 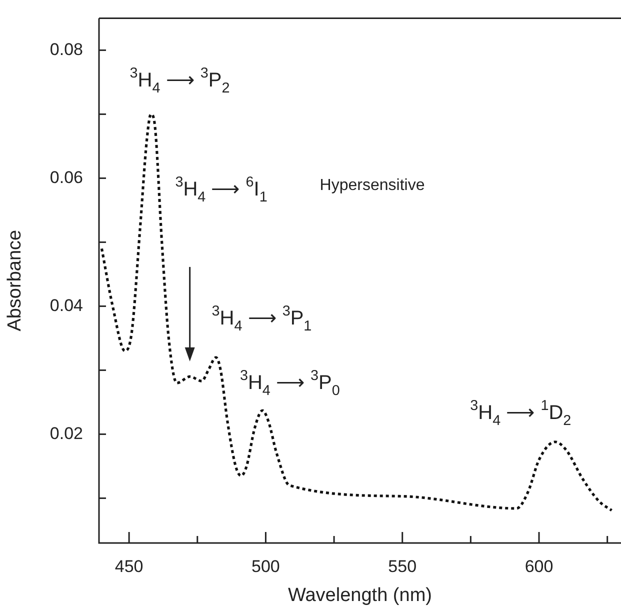 What do you see at coordinates (129, 566) in the screenshot?
I see `x-tick-label: 450` at bounding box center [129, 566].